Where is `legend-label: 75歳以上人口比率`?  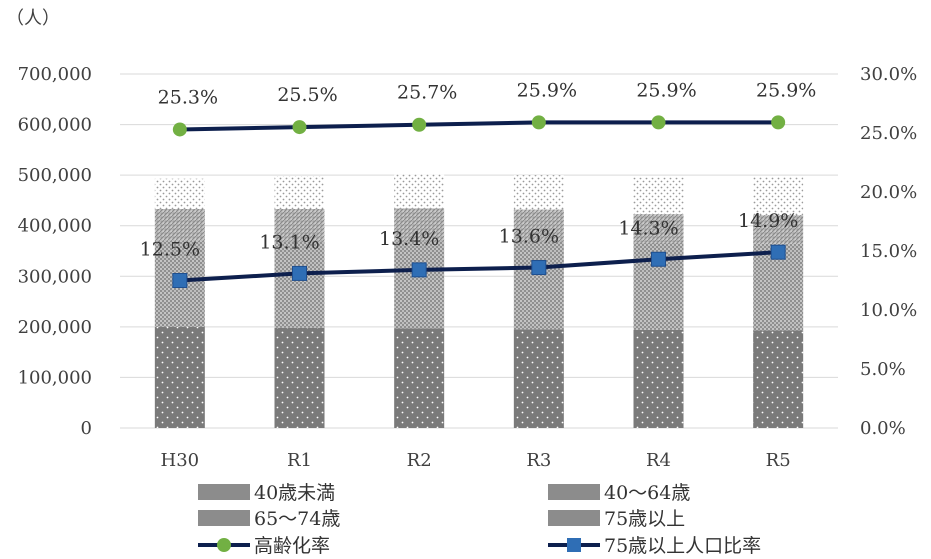 legend-label: 75歳以上人口比率 is located at coordinates (682, 546).